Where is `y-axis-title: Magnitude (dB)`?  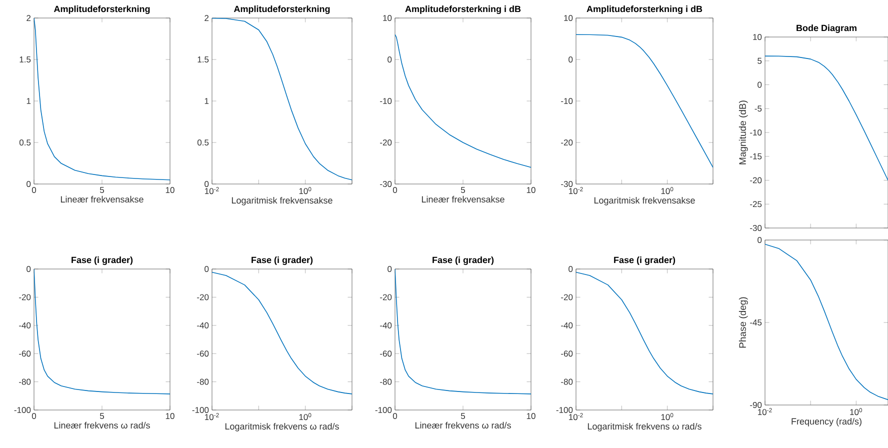 y-axis-title: Magnitude (dB) is located at coordinates (743, 132).